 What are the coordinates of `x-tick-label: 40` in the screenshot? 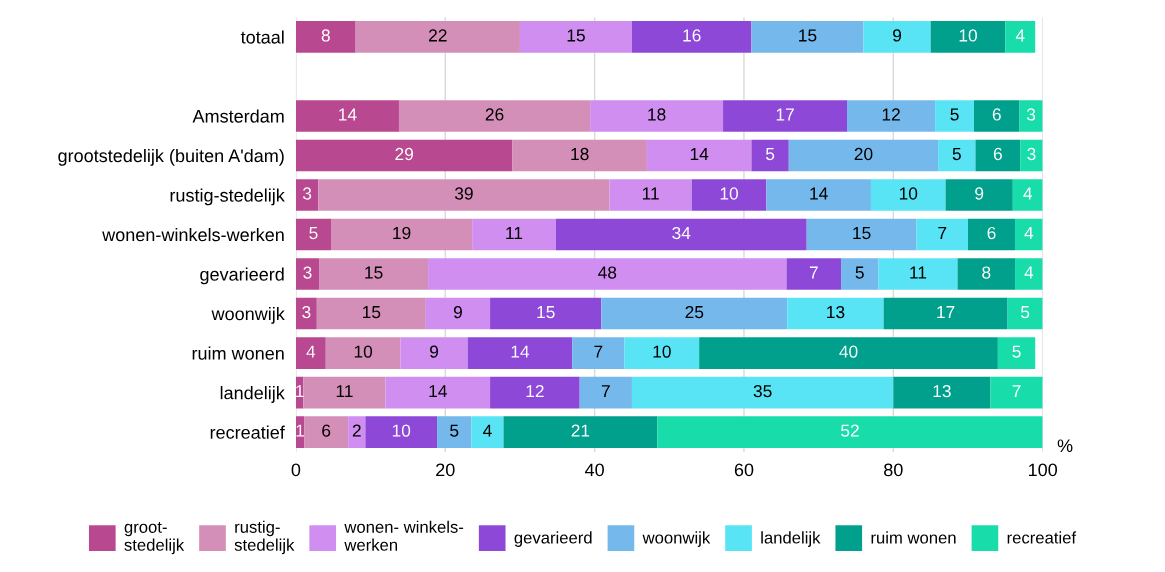 It's located at (594, 470).